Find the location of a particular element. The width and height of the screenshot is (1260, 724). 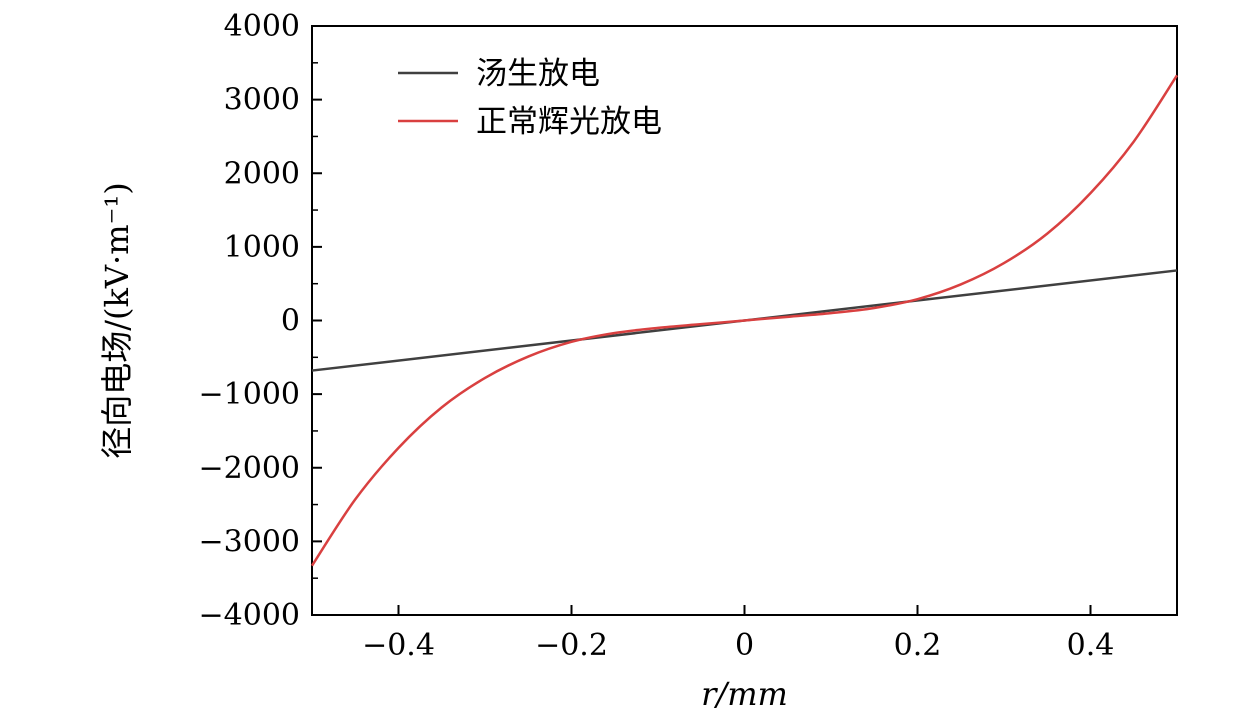

y-tick-label: 1000 is located at coordinates (262, 247).